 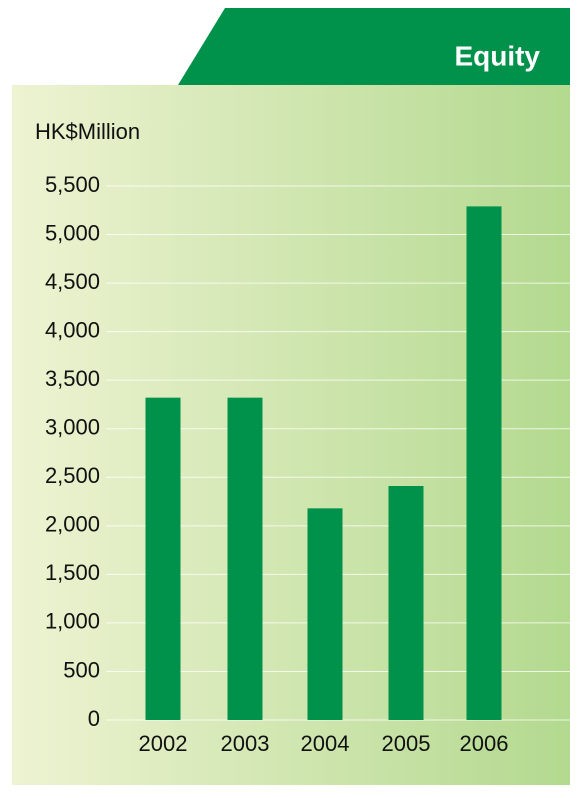 I want to click on y-tick-label: 1,000, so click(x=72, y=621).